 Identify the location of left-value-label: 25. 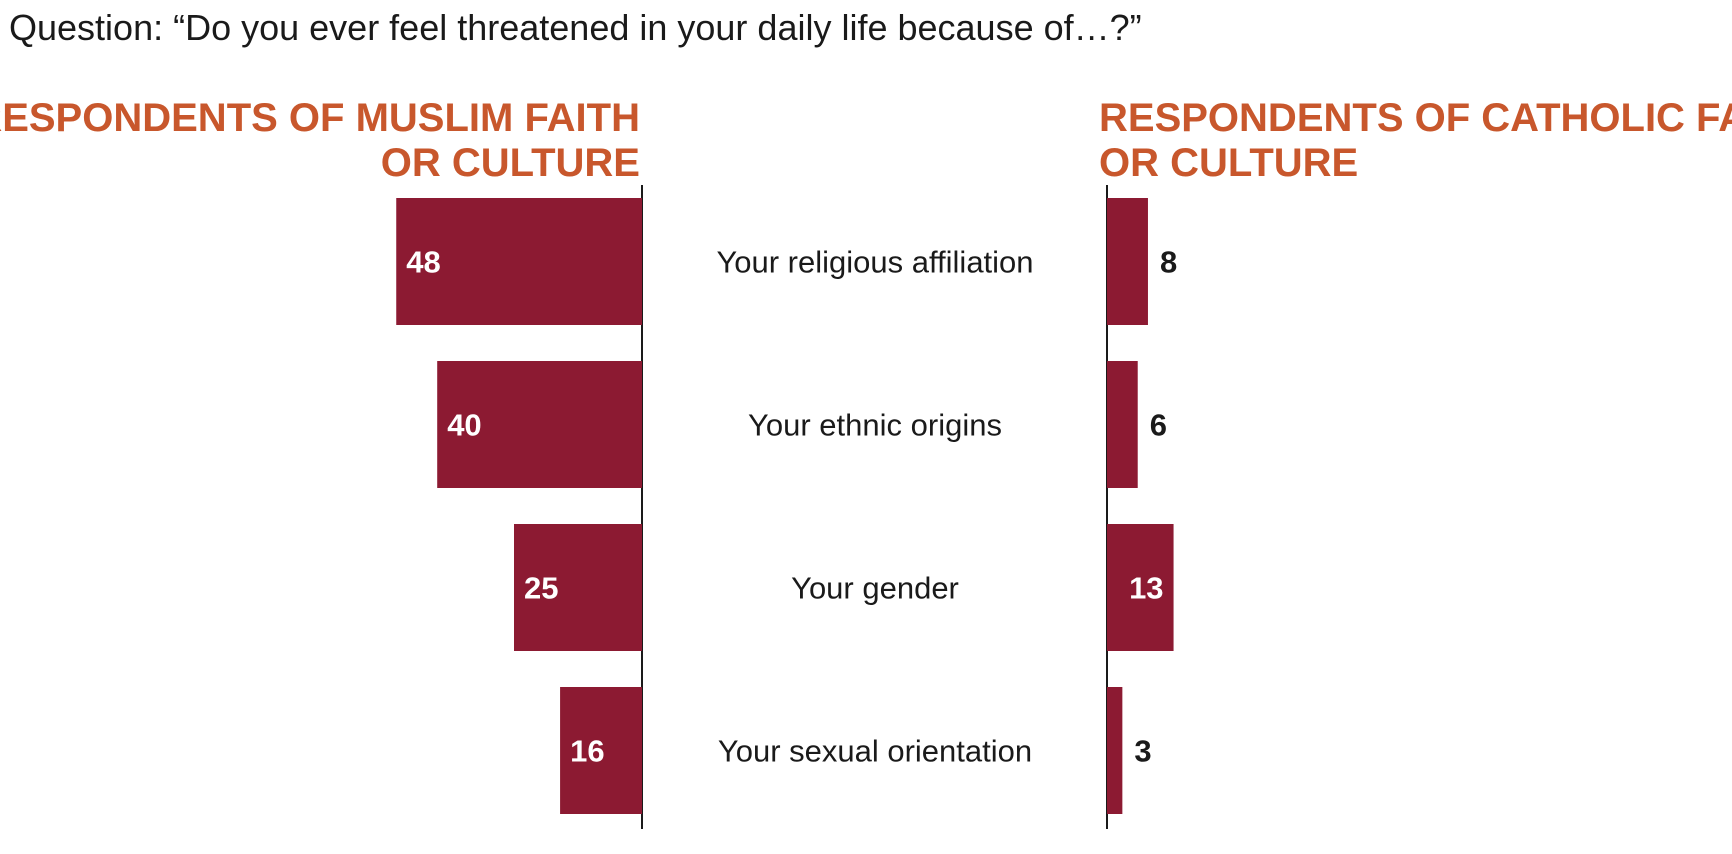
(541, 588).